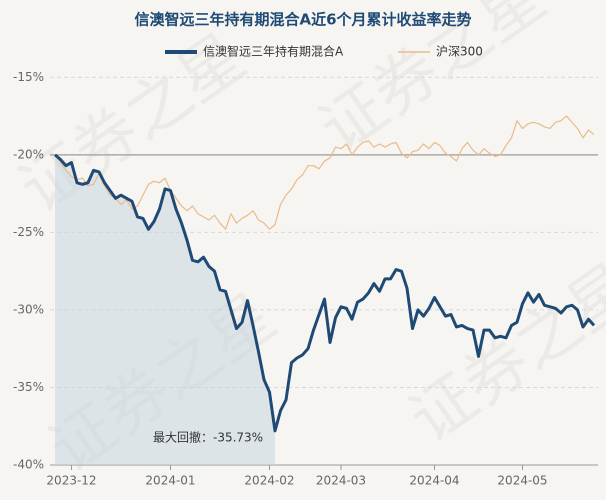 The height and width of the screenshot is (500, 606). I want to click on legend-label: 沪深300, so click(459, 52).